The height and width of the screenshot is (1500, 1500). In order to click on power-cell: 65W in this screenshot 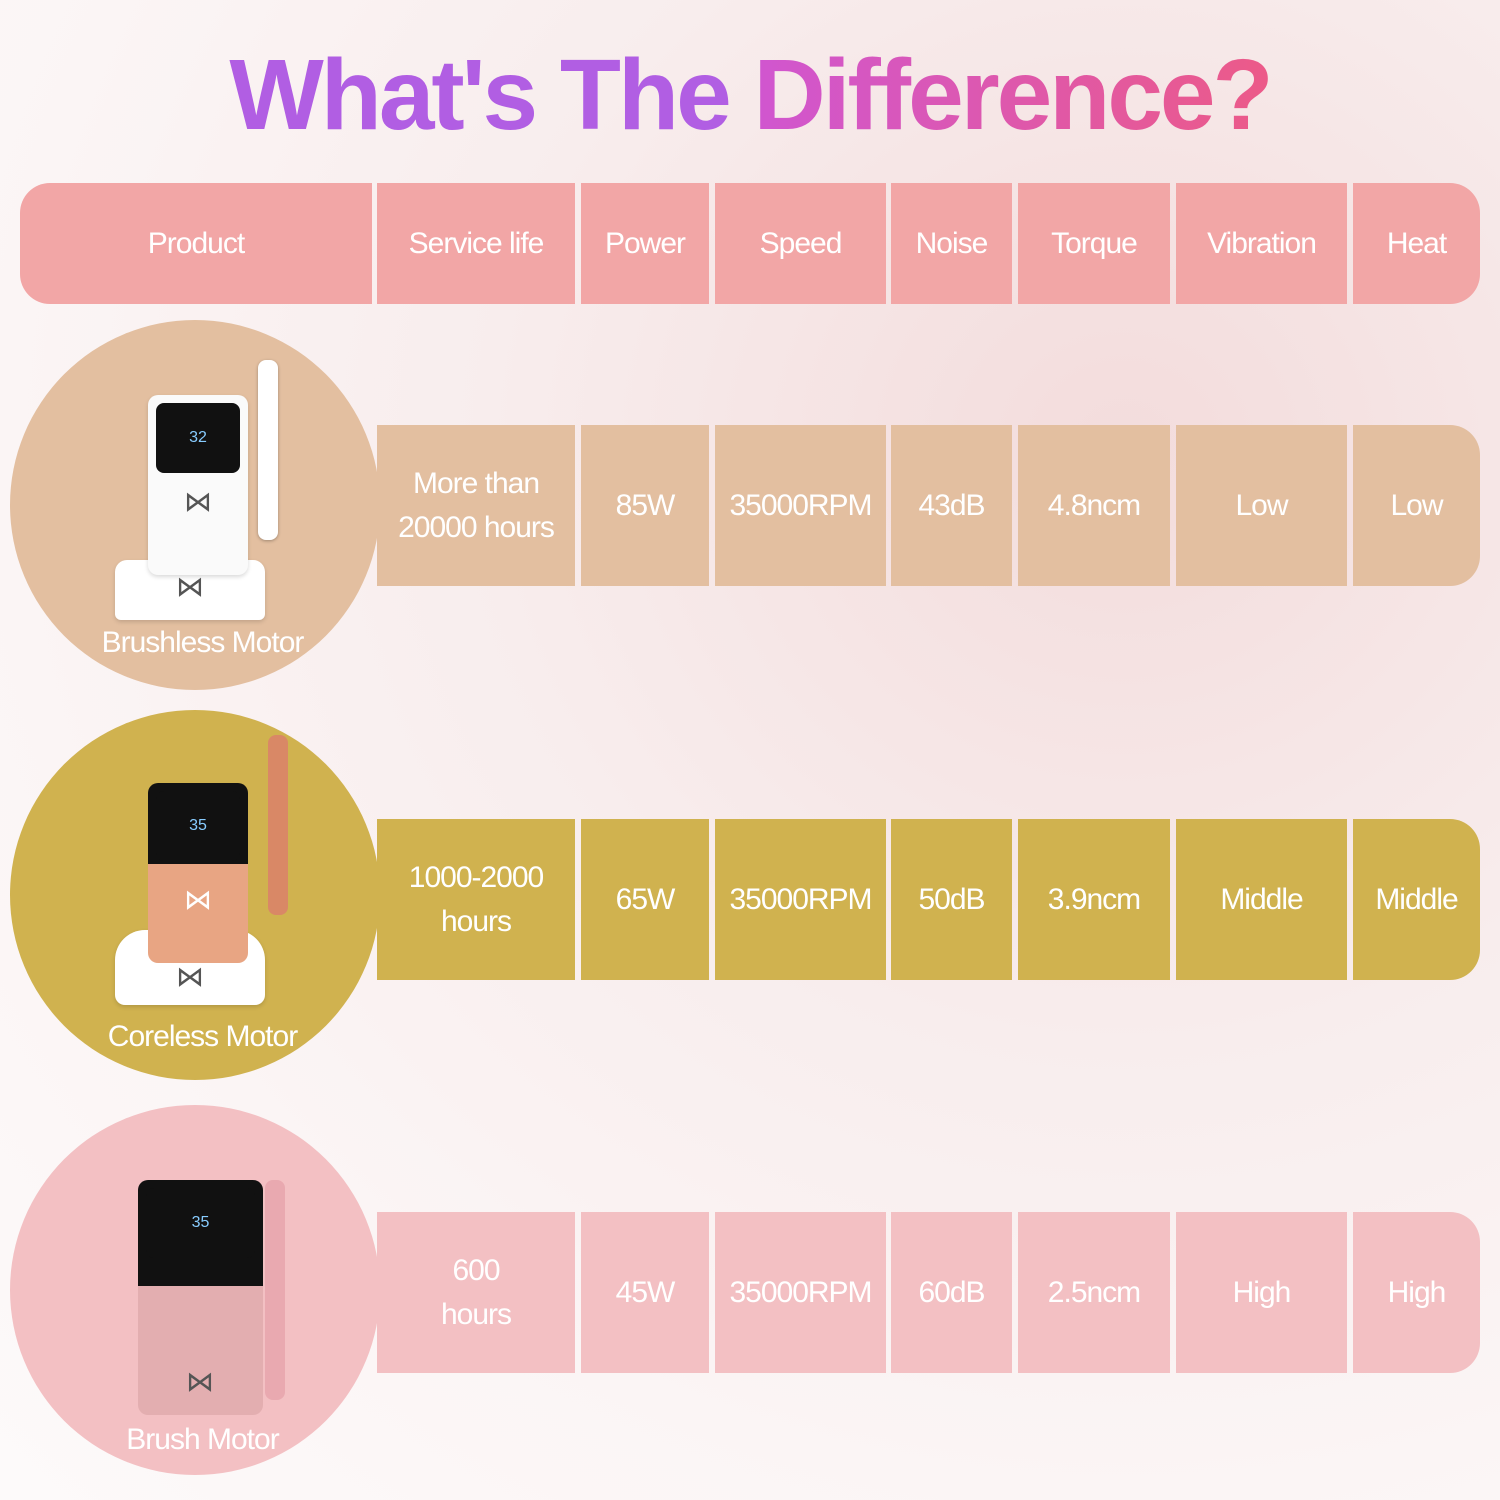, I will do `click(645, 899)`.